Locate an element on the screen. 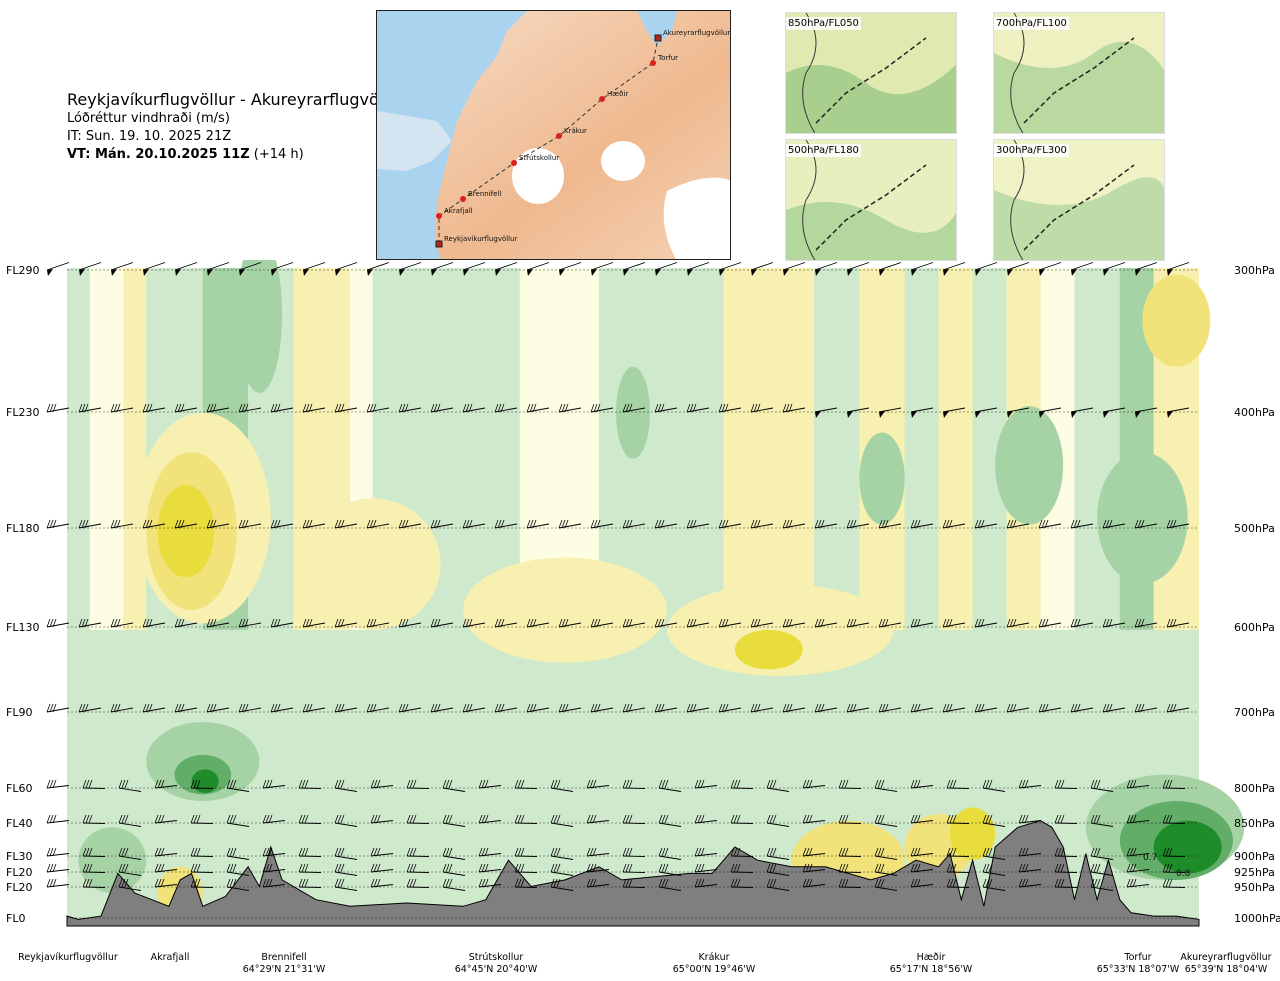 Image resolution: width=1280 pixels, height=981 pixels. route-point-1: Torfur is located at coordinates (664, 60).